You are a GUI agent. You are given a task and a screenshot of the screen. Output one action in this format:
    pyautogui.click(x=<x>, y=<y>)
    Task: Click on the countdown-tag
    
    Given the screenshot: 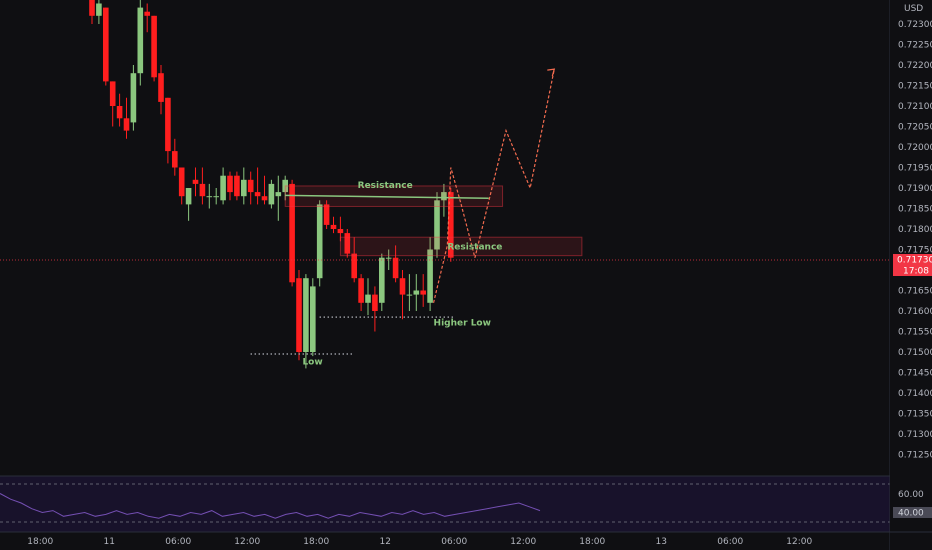 What is the action you would take?
    pyautogui.click(x=912, y=270)
    